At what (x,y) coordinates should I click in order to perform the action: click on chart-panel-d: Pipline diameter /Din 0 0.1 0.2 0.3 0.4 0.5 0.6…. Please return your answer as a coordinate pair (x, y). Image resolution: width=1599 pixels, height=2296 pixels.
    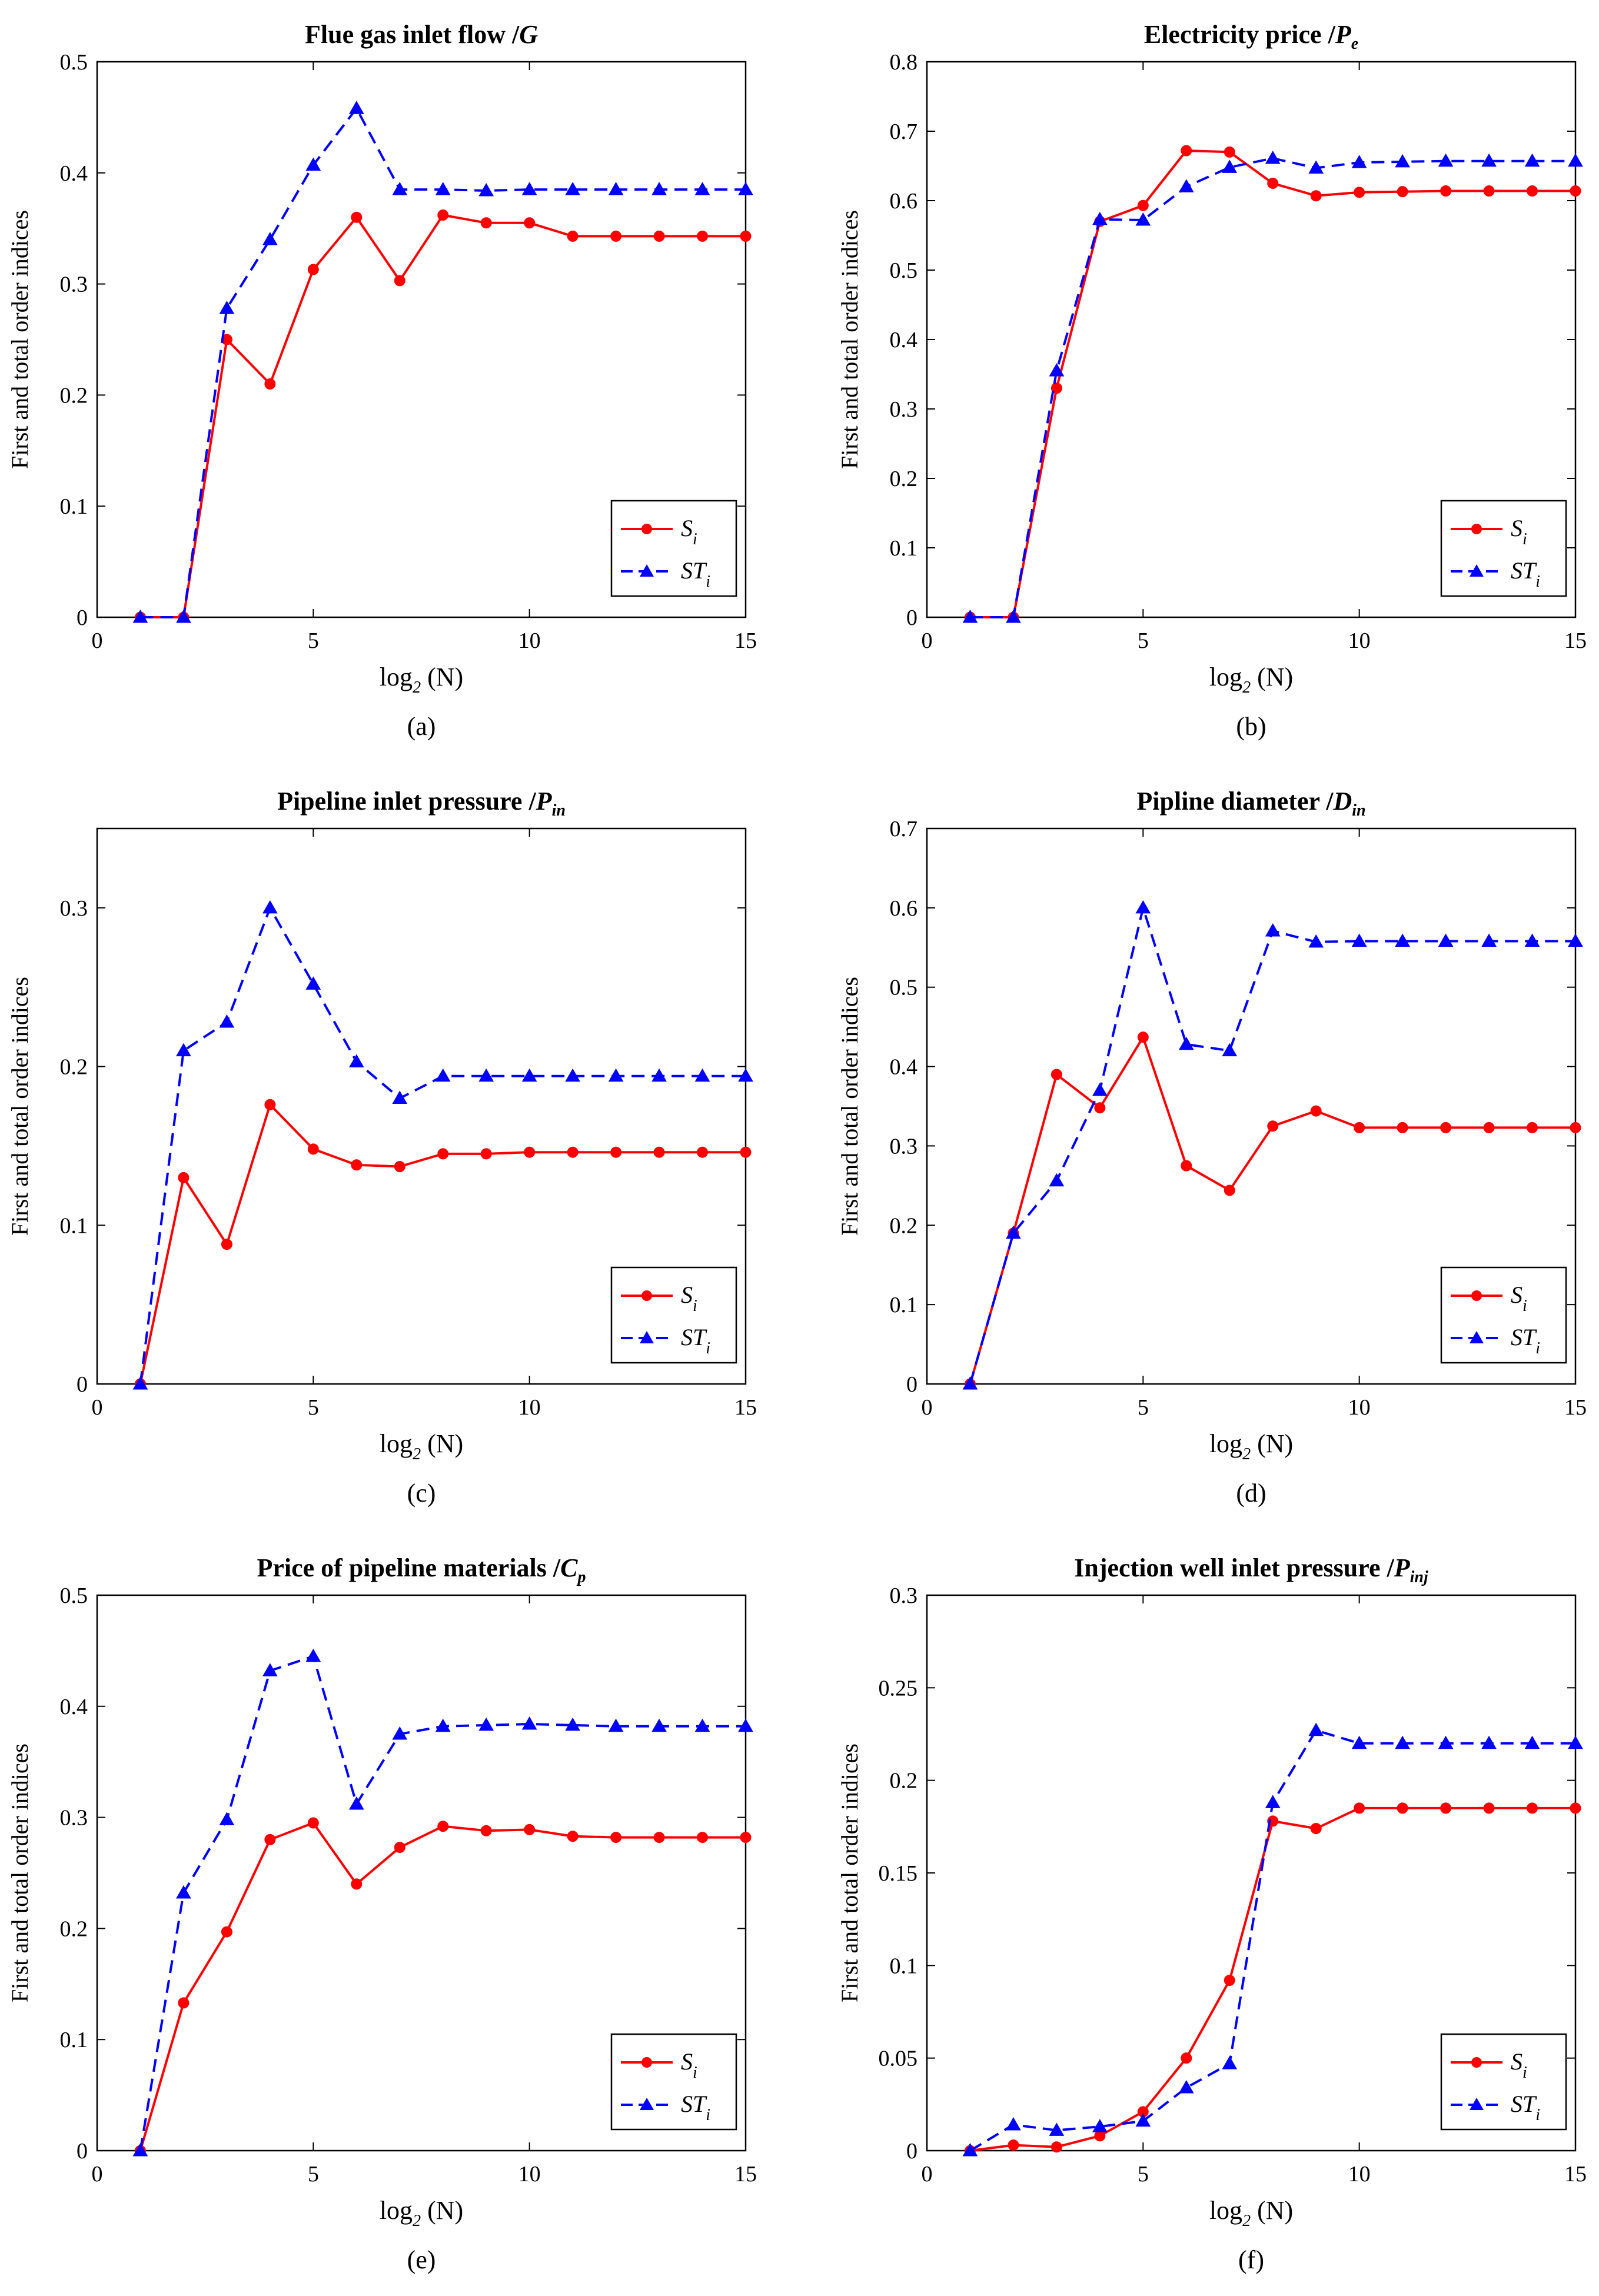
    Looking at the image, I should click on (1211, 1147).